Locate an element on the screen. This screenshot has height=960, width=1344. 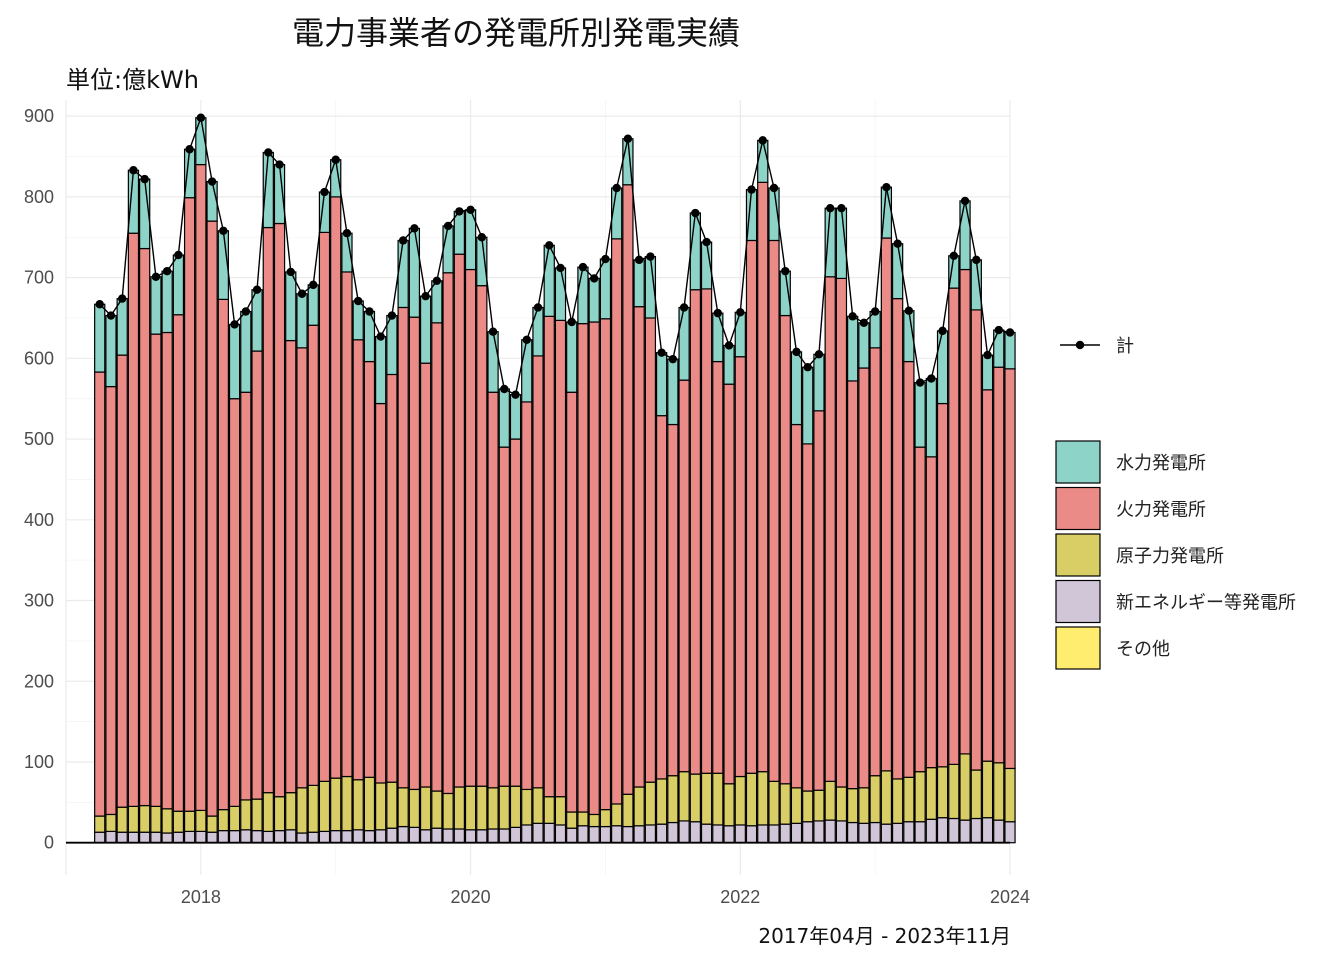
chart-caption: 2017年04月 - 2023年11月 is located at coordinates (884, 936).